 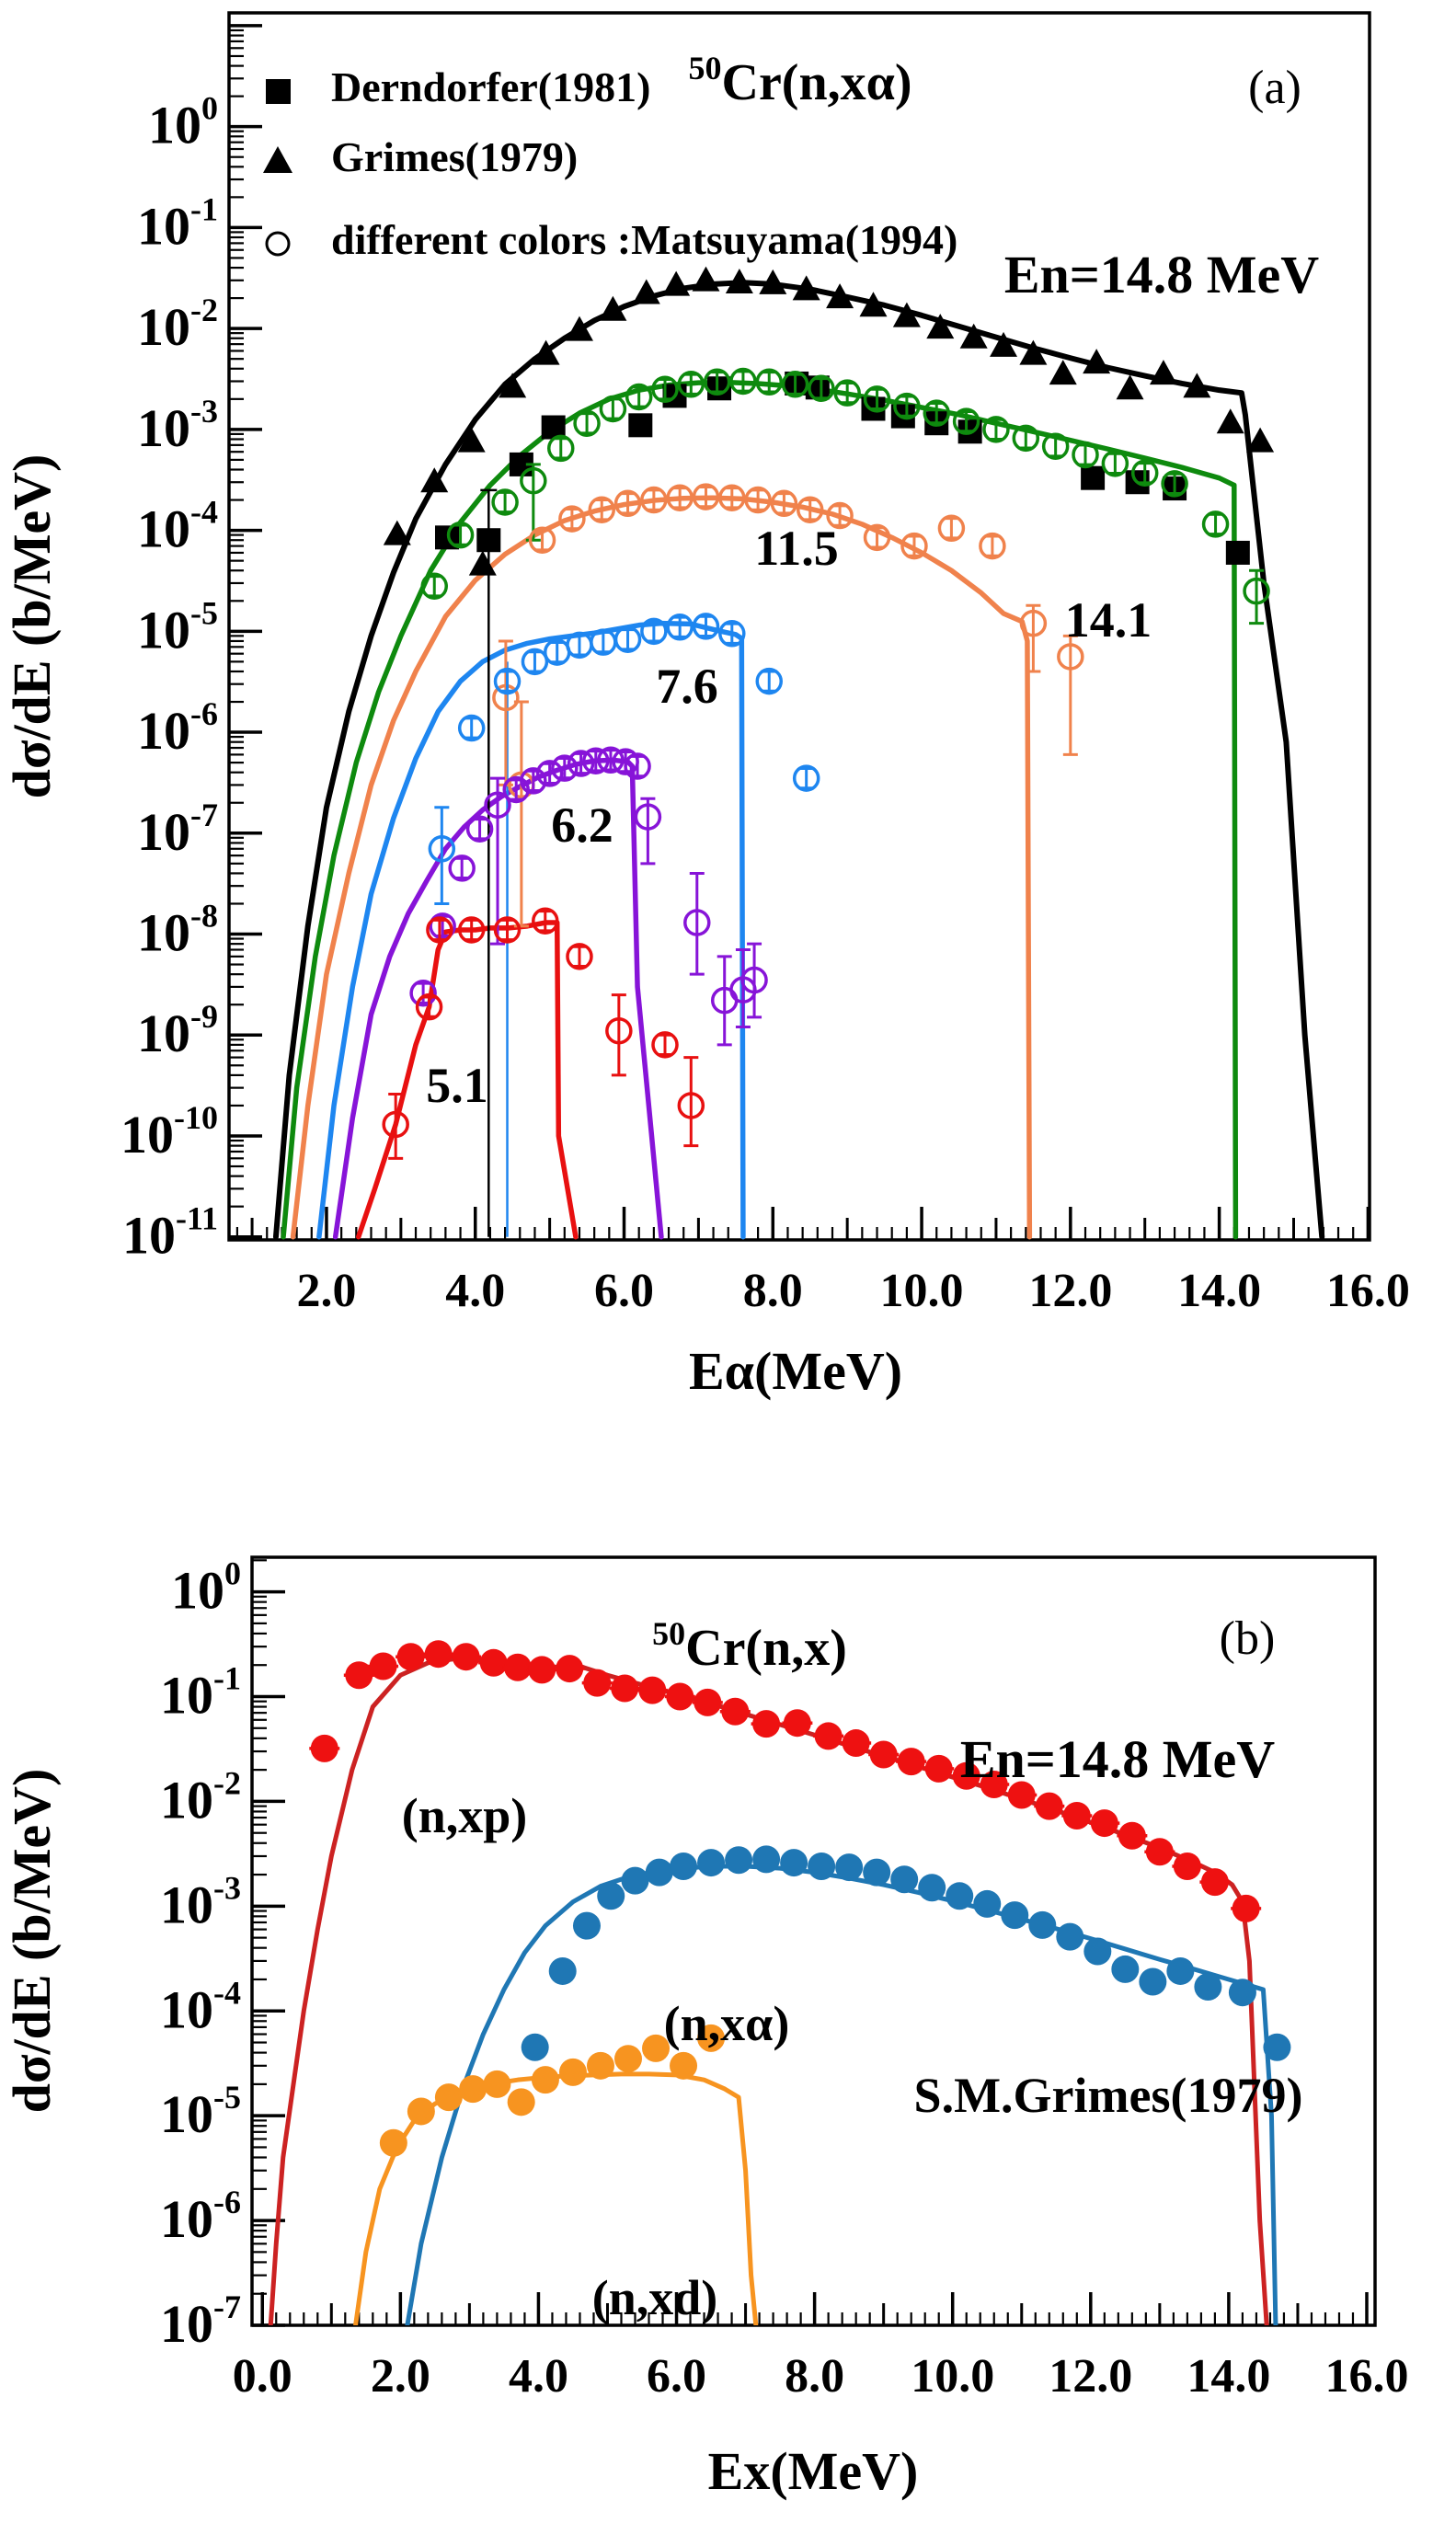 What do you see at coordinates (795, 1371) in the screenshot?
I see `x-axis-title-a: Eα(MeV)` at bounding box center [795, 1371].